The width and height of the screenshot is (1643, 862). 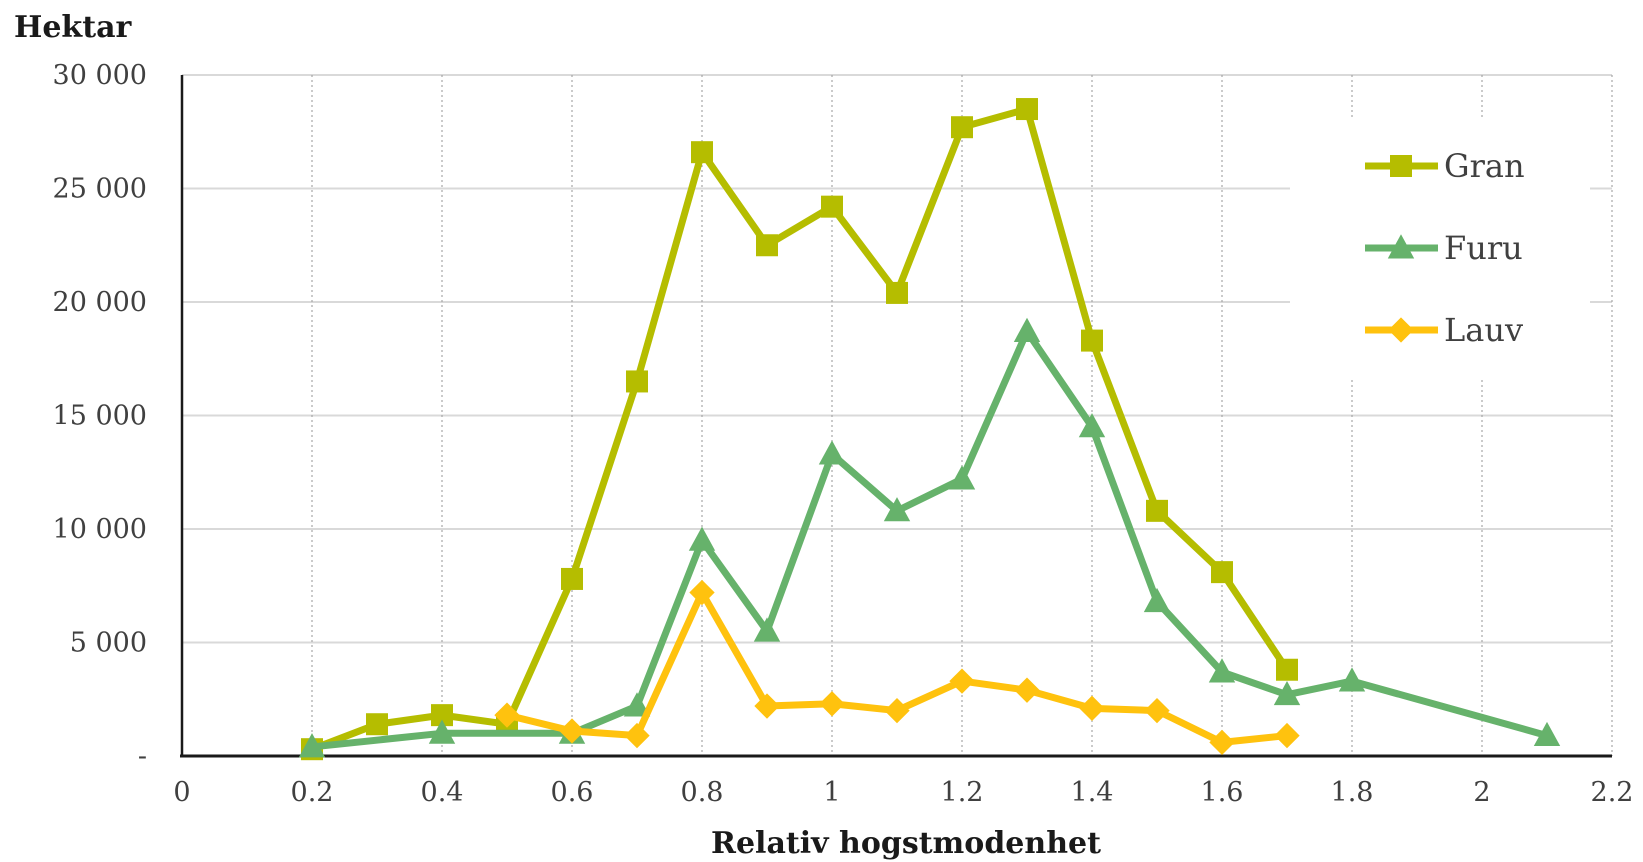 I want to click on y-tick-label: 30 000, so click(x=100, y=75).